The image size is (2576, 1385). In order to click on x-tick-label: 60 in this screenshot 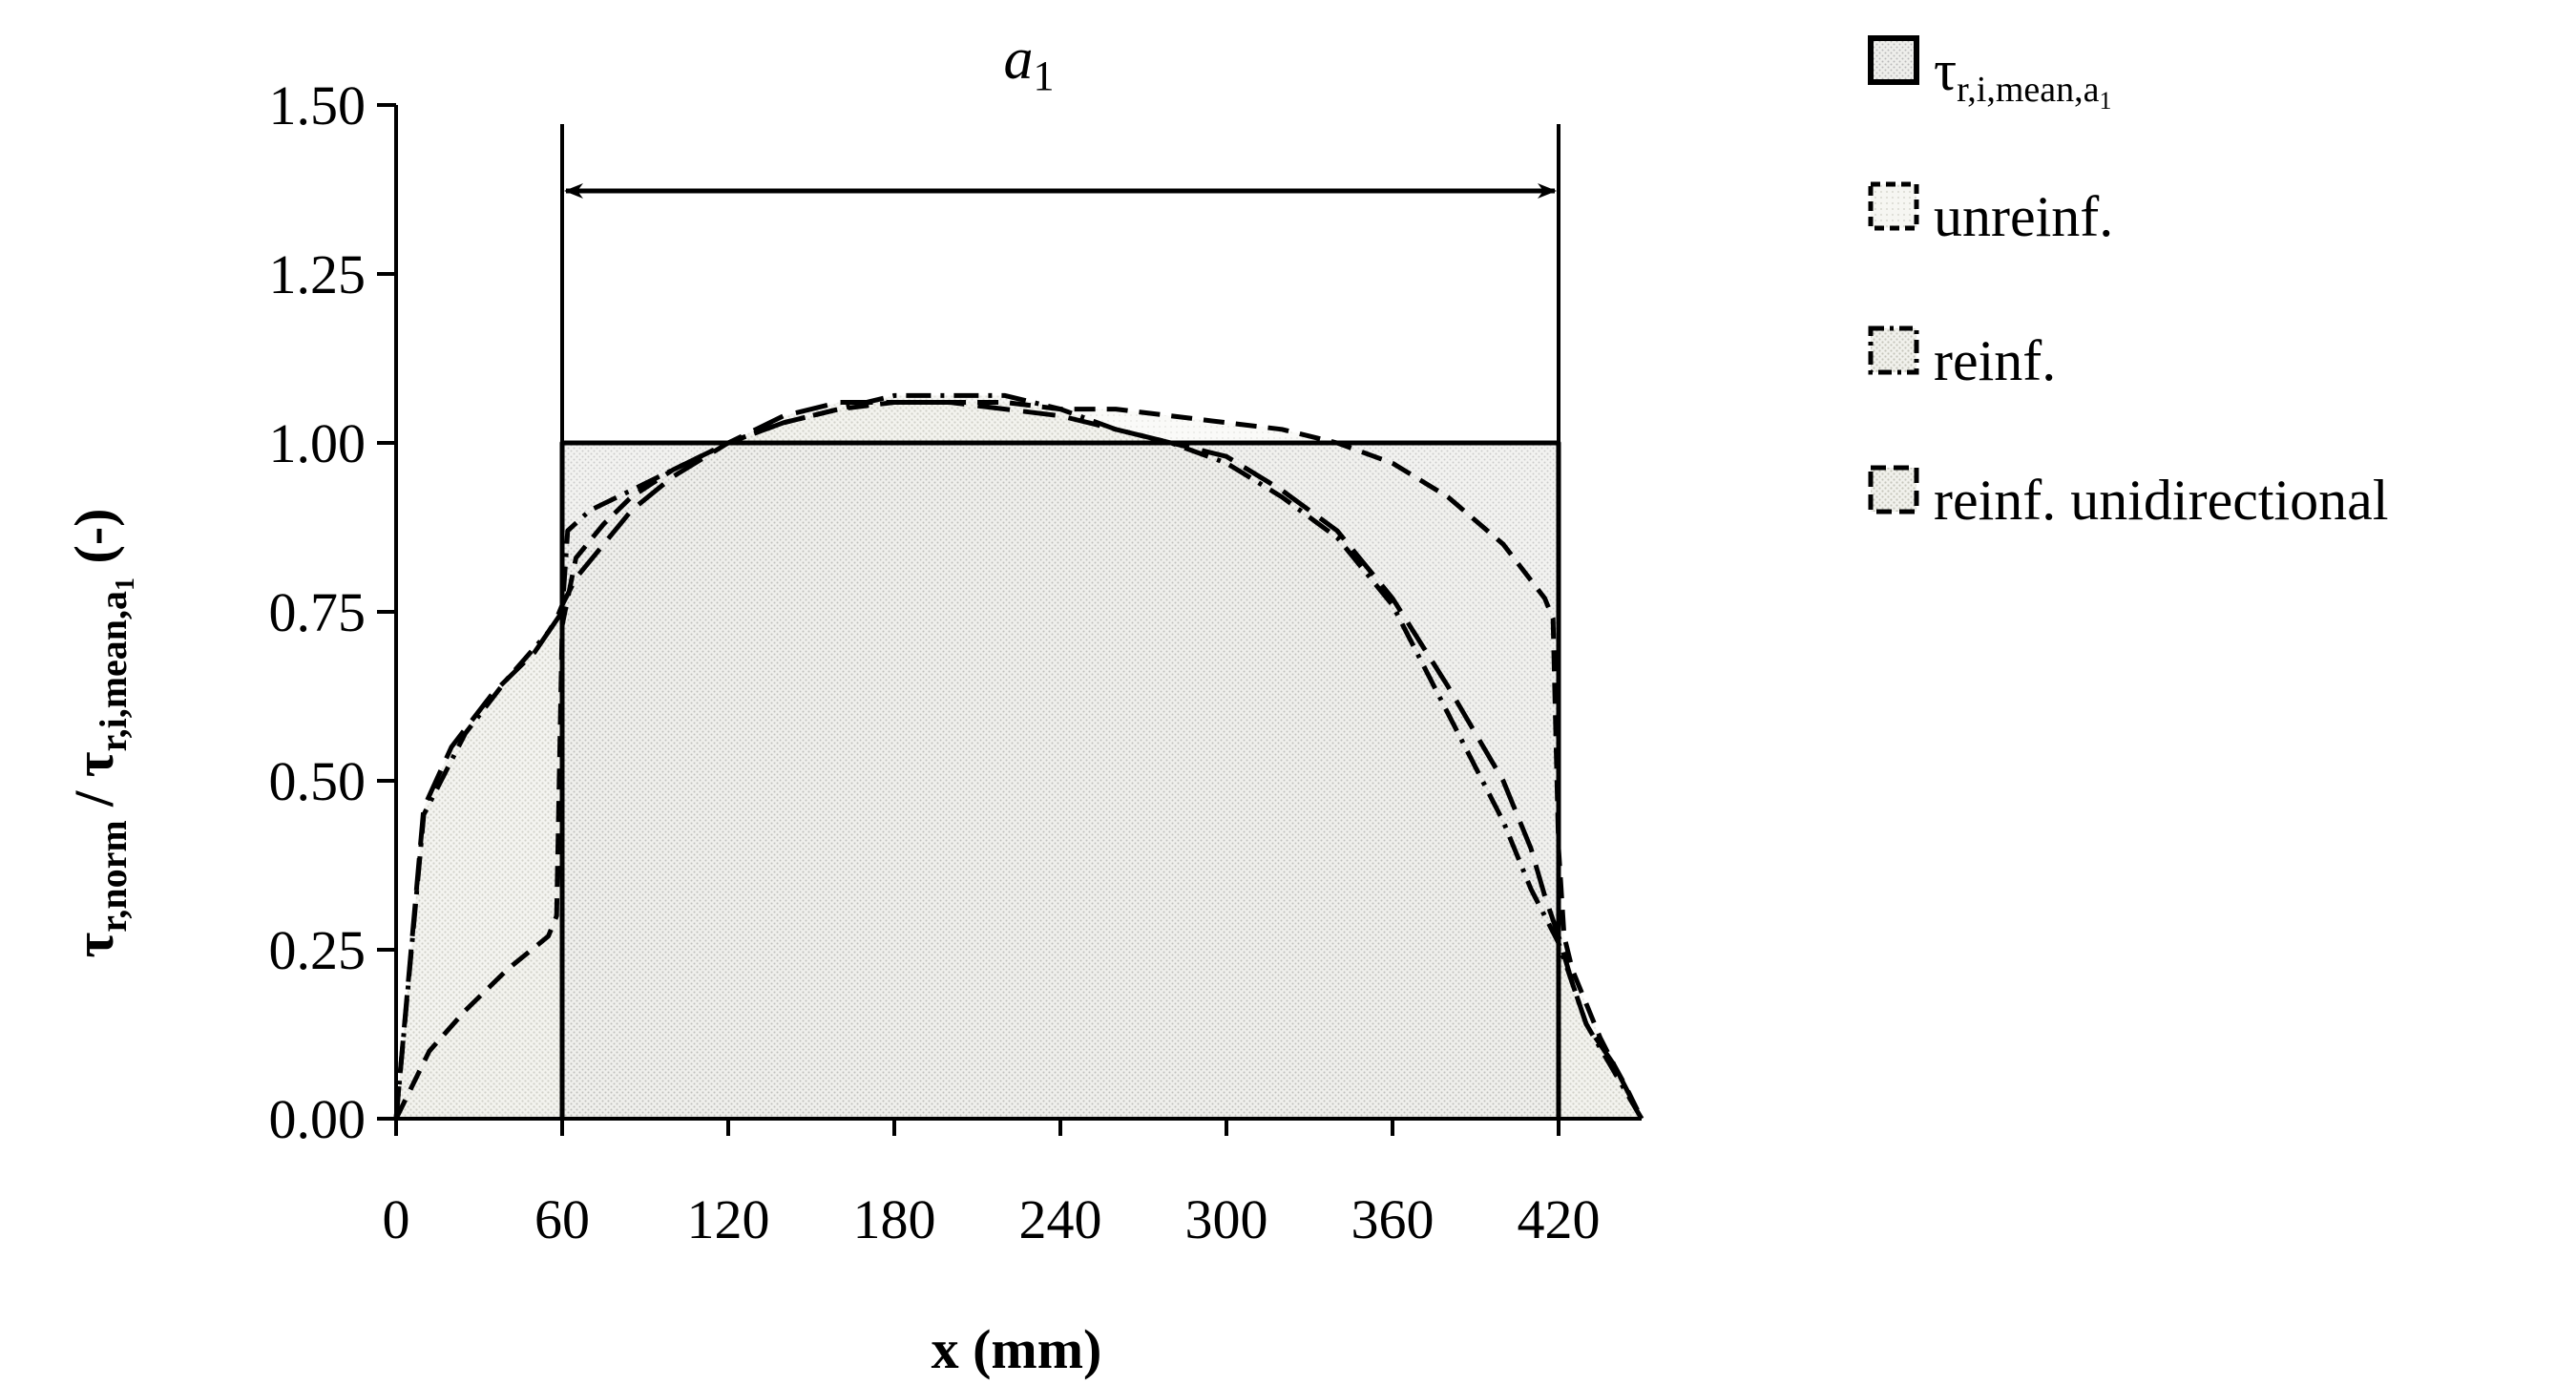, I will do `click(562, 1219)`.